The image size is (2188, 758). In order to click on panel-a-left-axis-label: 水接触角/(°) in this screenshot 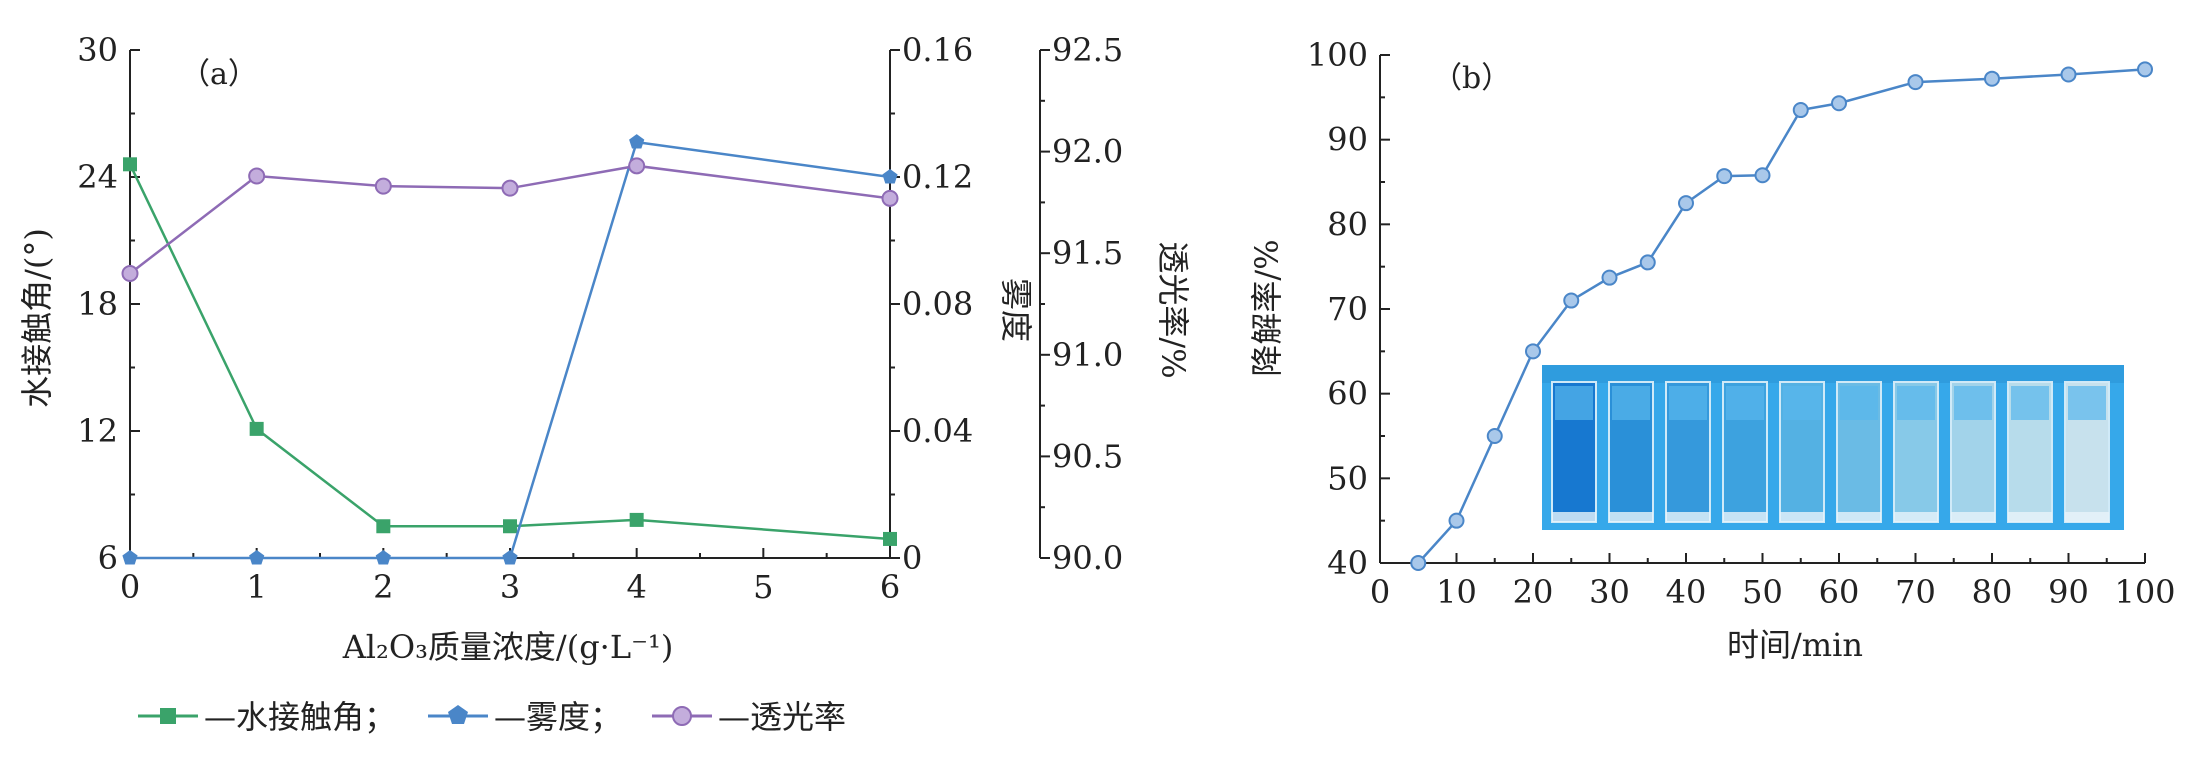, I will do `click(37, 318)`.